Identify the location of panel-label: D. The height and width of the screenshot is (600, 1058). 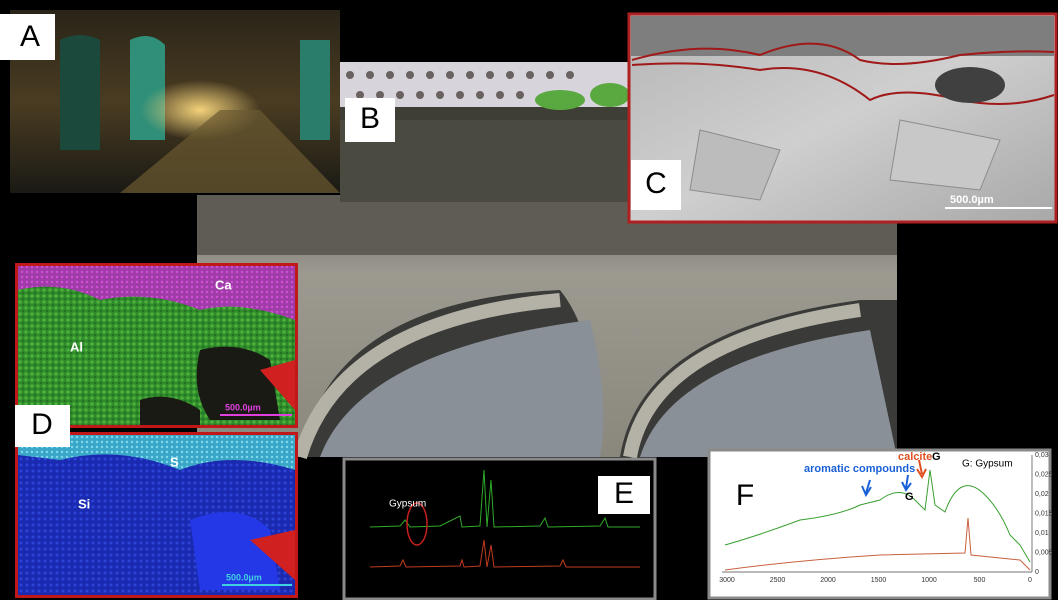
(42, 424).